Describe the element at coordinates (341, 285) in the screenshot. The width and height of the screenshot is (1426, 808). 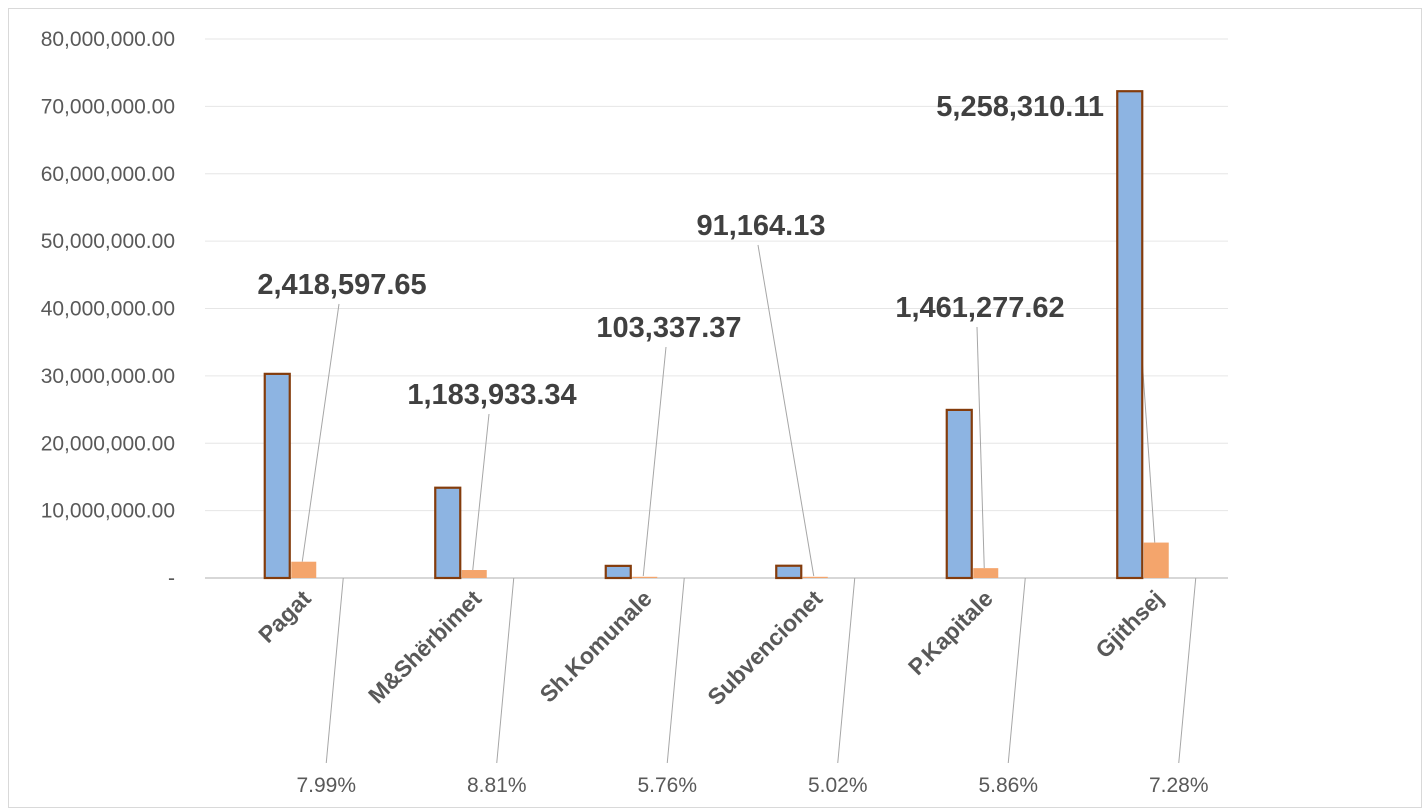
I see `value-label: 2,418,597.65` at that location.